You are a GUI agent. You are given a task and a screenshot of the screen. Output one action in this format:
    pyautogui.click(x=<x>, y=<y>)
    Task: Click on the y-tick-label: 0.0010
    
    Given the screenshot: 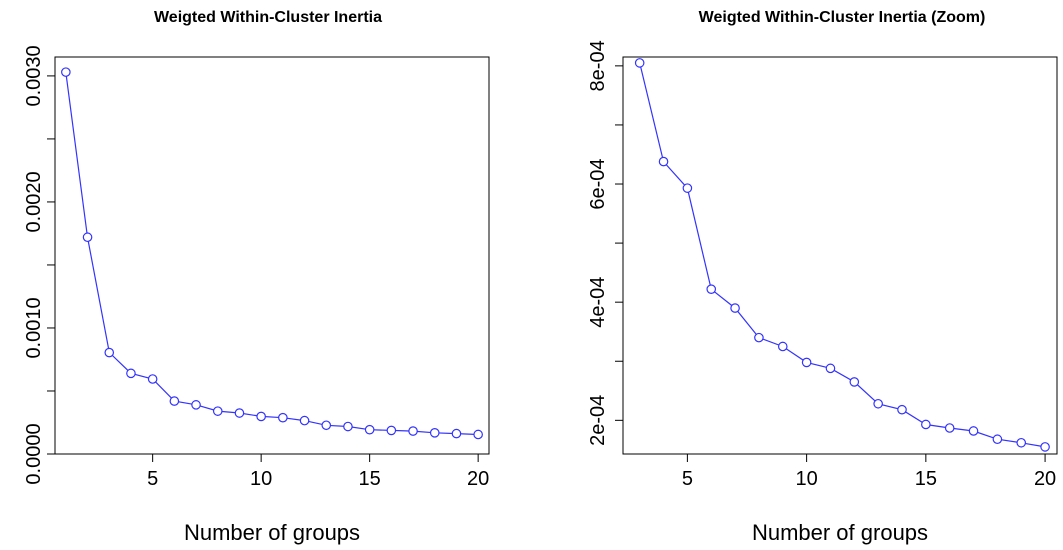 What is the action you would take?
    pyautogui.click(x=34, y=327)
    